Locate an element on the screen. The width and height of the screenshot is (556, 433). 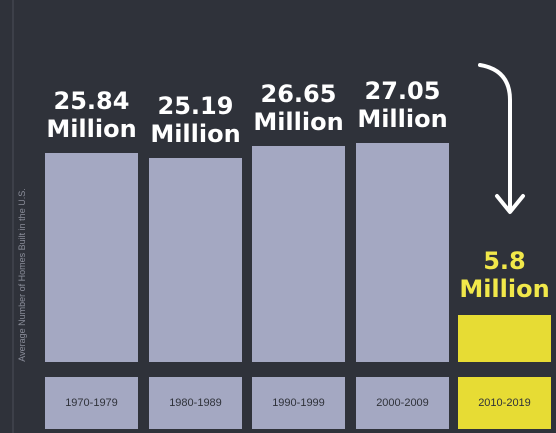
value-label-1980-1989: 25.19 Million is located at coordinates (195, 119).